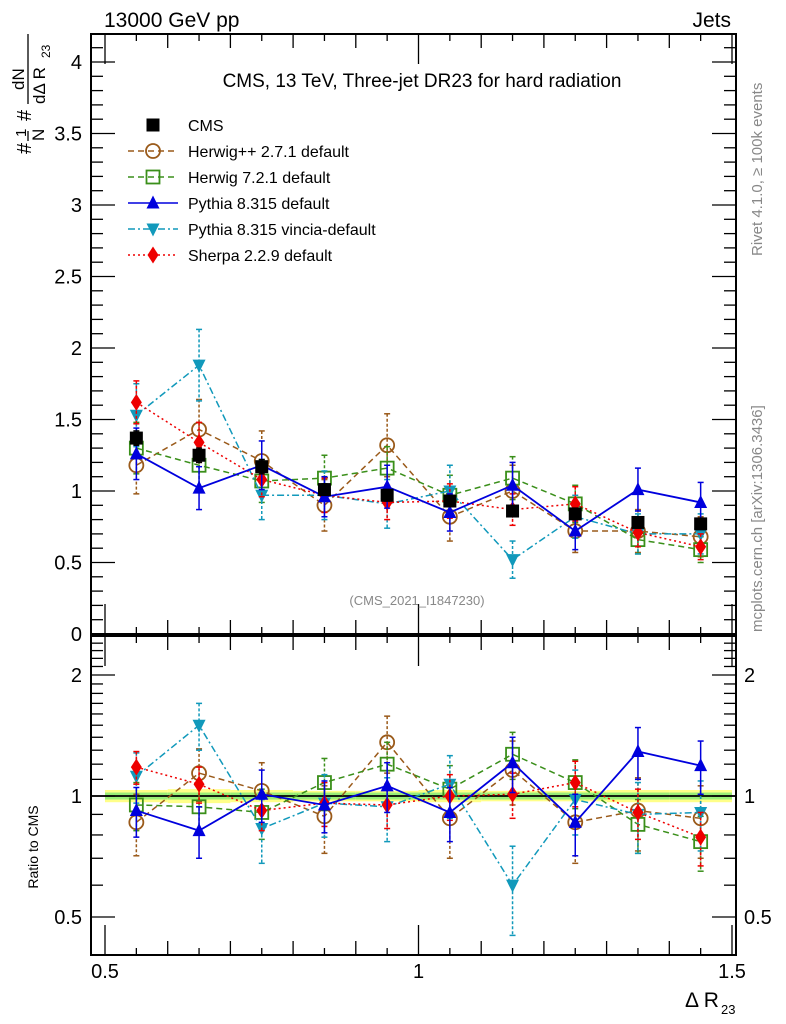 The image size is (786, 1024). What do you see at coordinates (758, 918) in the screenshot?
I see `ratio-y-tick-label-right: 0.5` at bounding box center [758, 918].